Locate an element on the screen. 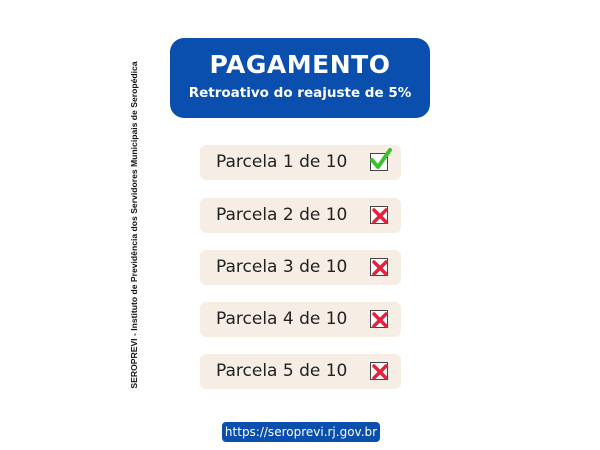 This screenshot has height=450, width=600. installment-card: Parcela 5 de 10 is located at coordinates (300, 371).